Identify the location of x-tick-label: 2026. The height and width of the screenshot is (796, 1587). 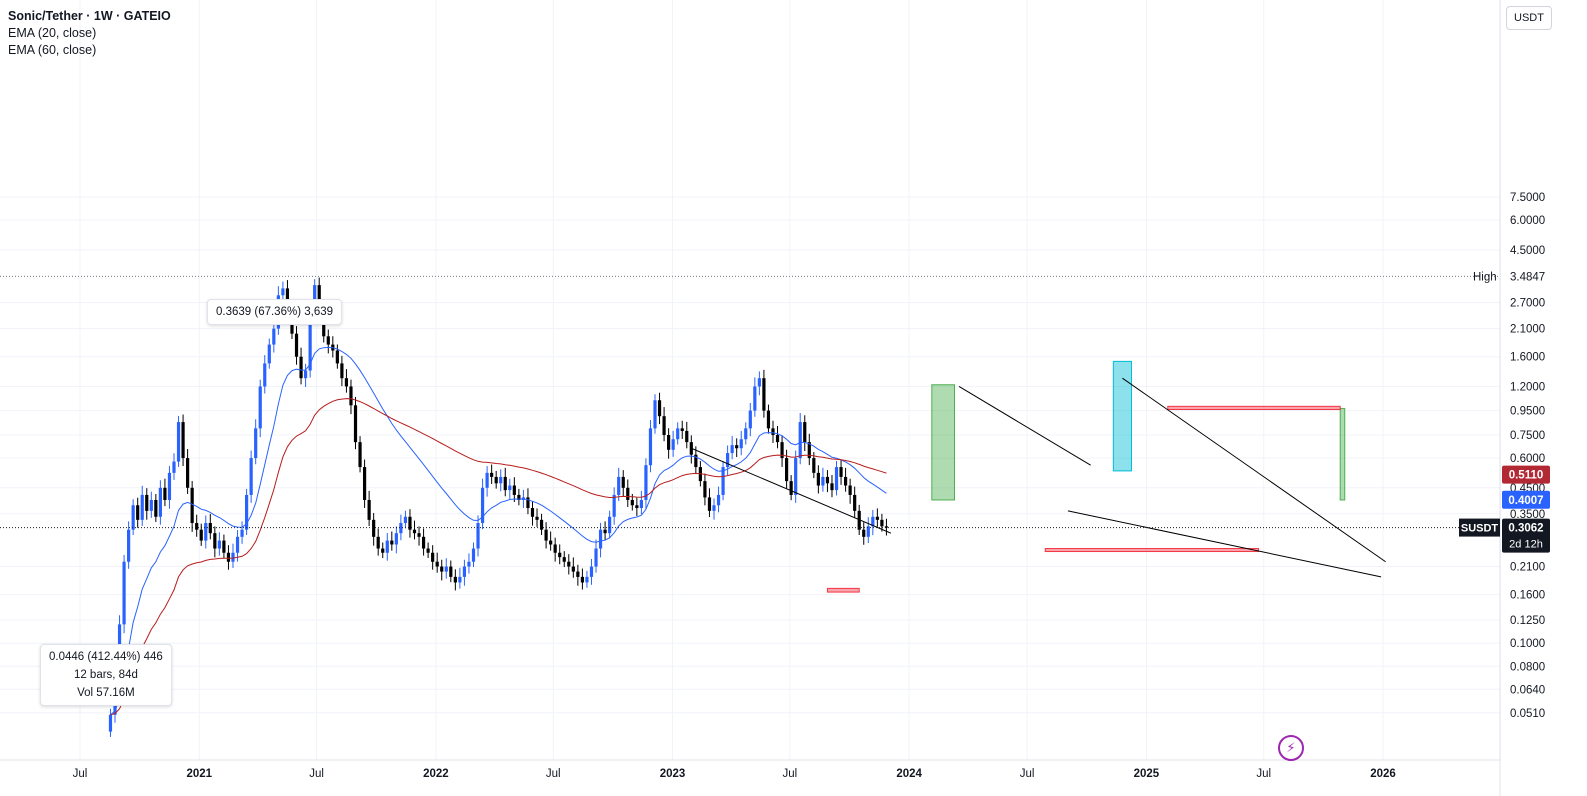
(1383, 774).